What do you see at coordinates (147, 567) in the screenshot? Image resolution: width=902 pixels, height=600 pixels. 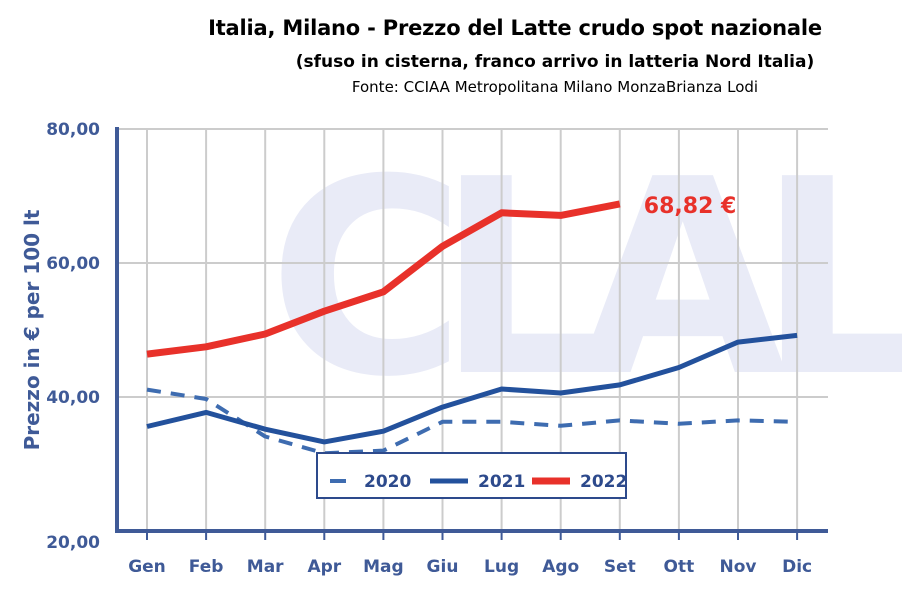 I see `x-tick-label: Gen` at bounding box center [147, 567].